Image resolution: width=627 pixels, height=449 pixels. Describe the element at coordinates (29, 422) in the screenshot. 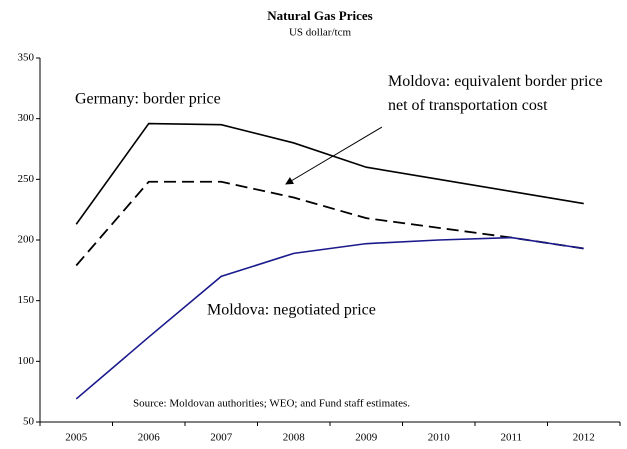

I see `y-tick-label: 50` at that location.